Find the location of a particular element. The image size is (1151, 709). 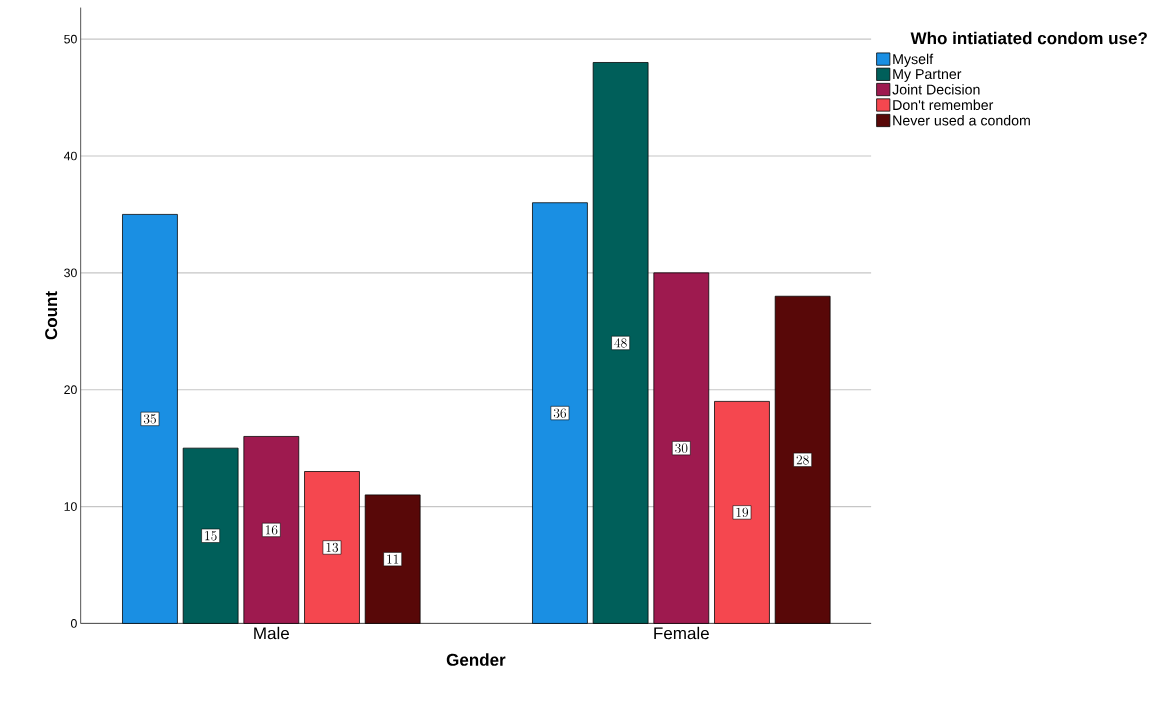

legend-label: Never used a condom is located at coordinates (961, 120).